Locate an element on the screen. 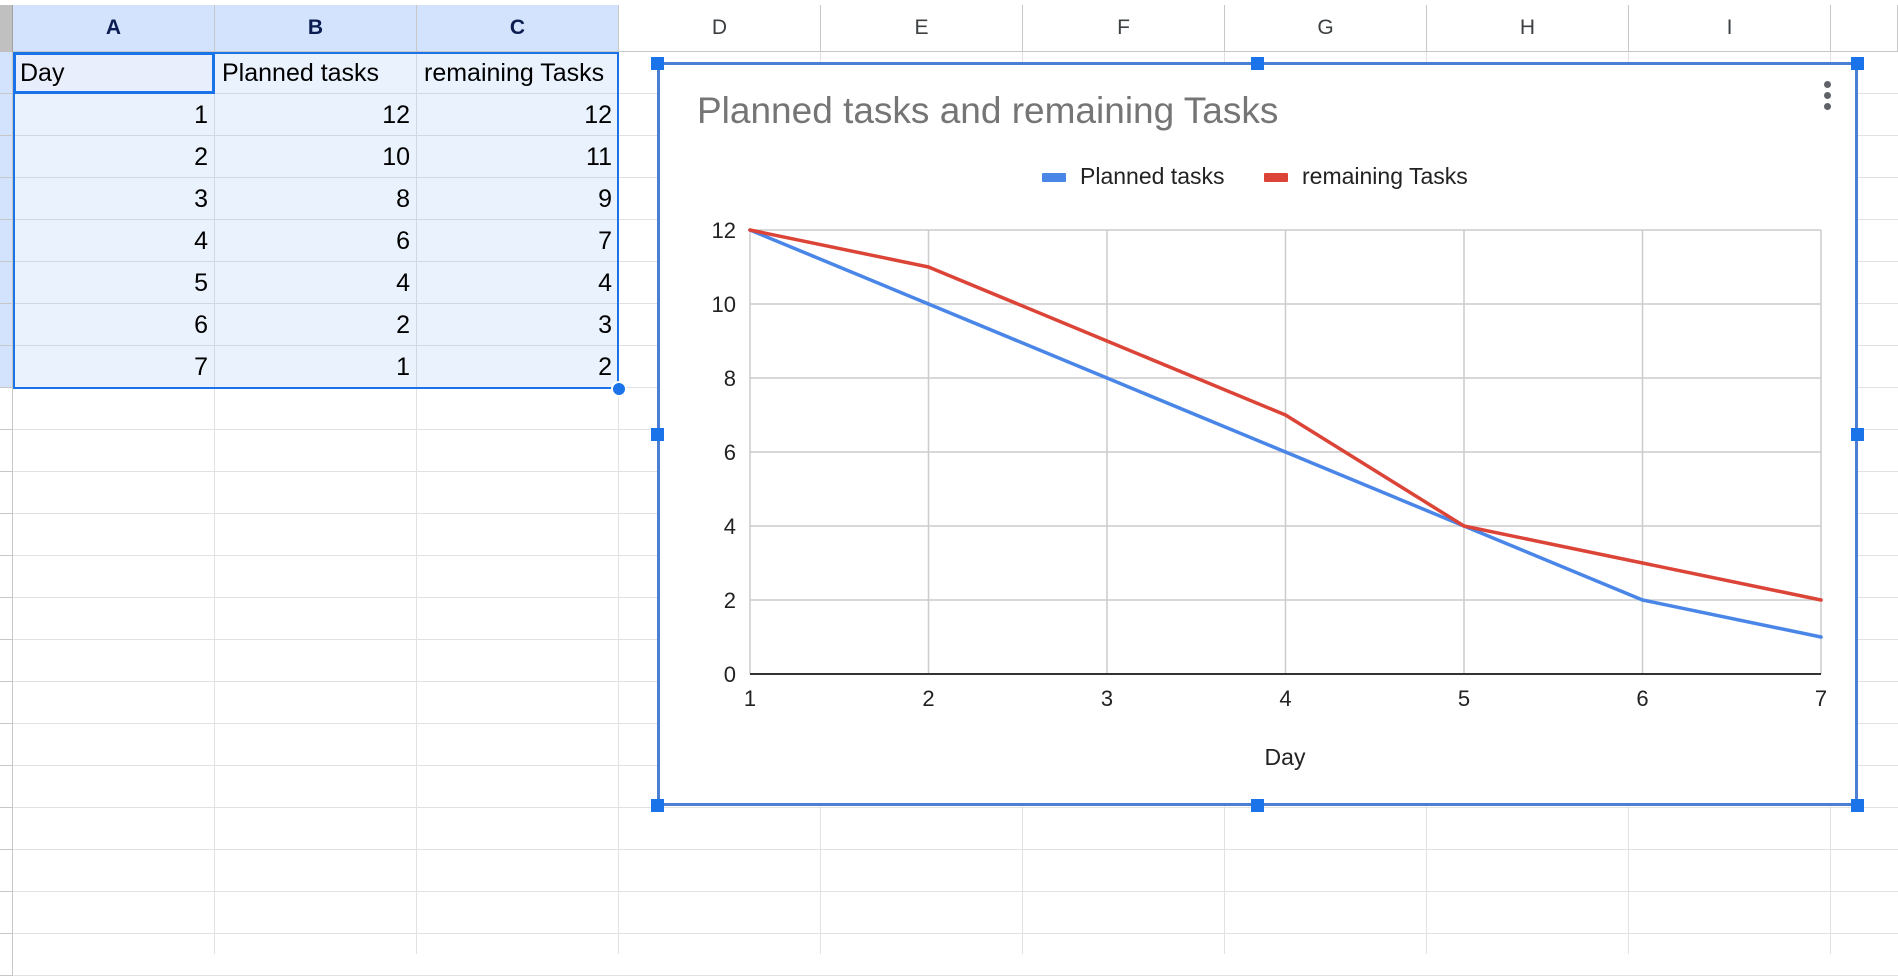  cell-b4: 8 is located at coordinates (403, 198).